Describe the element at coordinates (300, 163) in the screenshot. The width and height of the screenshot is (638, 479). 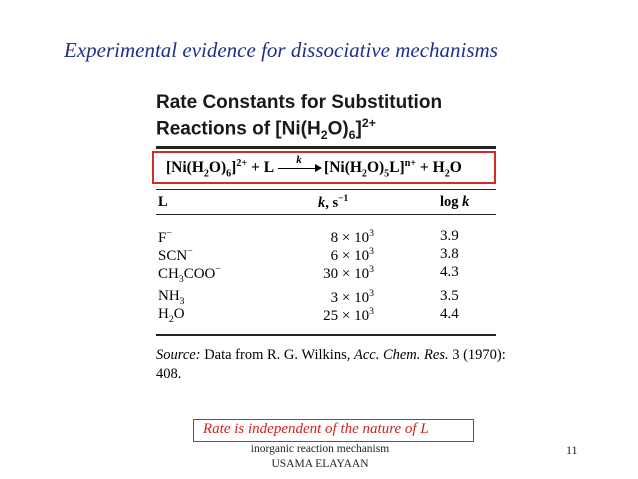
I see `reaction-arrow-icon: k` at that location.